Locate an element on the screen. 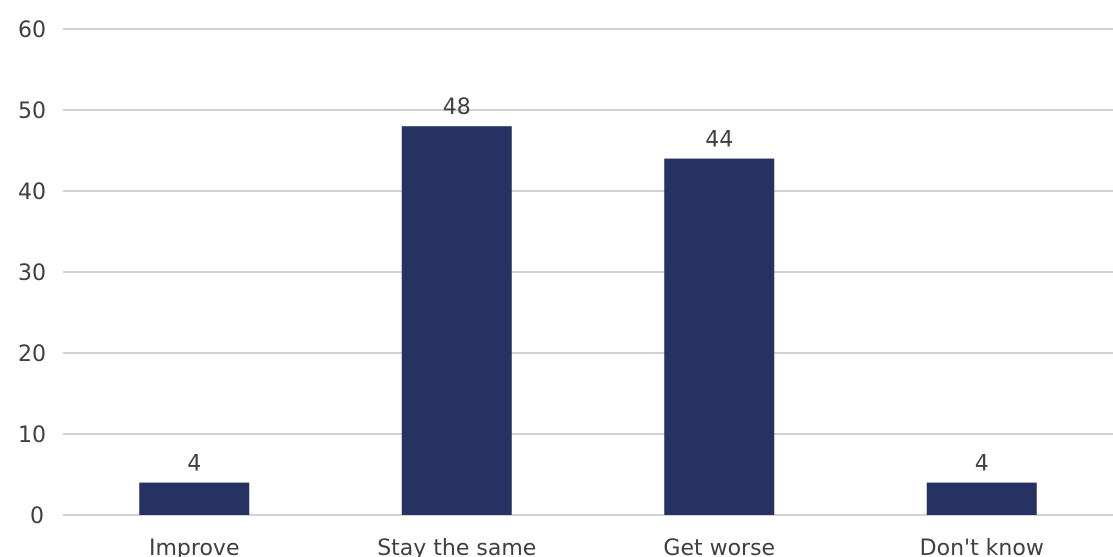  y-axis-tick-labels: 0 10 20 30 40 50 60 is located at coordinates (32, 273).